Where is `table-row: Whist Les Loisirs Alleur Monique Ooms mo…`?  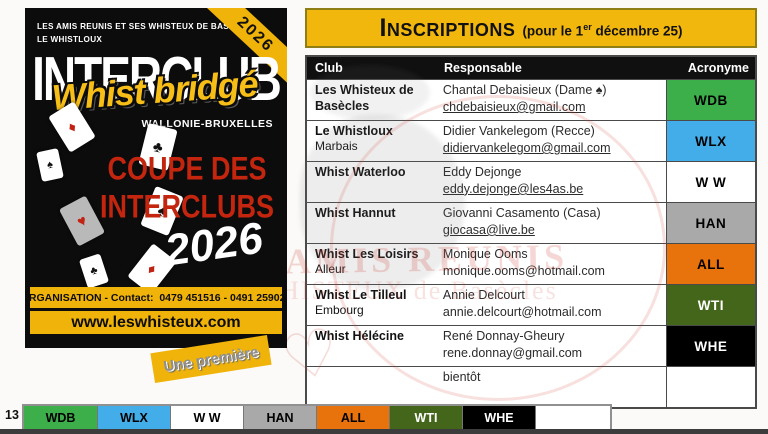
table-row: Whist Les Loisirs Alleur Monique Ooms mo… is located at coordinates (531, 263).